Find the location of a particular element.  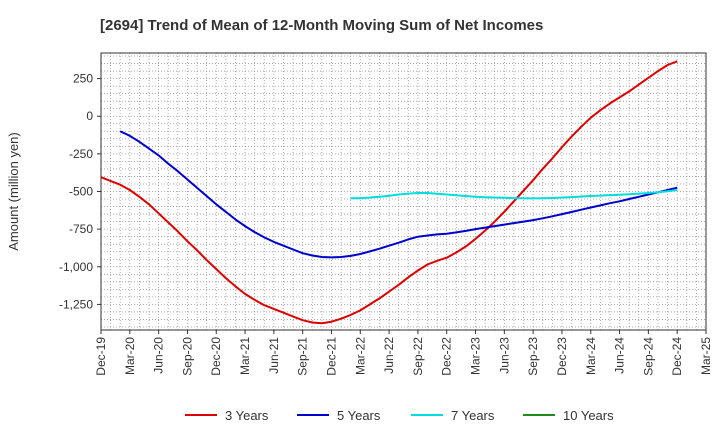

y-tick-label: 0 is located at coordinates (89, 116).